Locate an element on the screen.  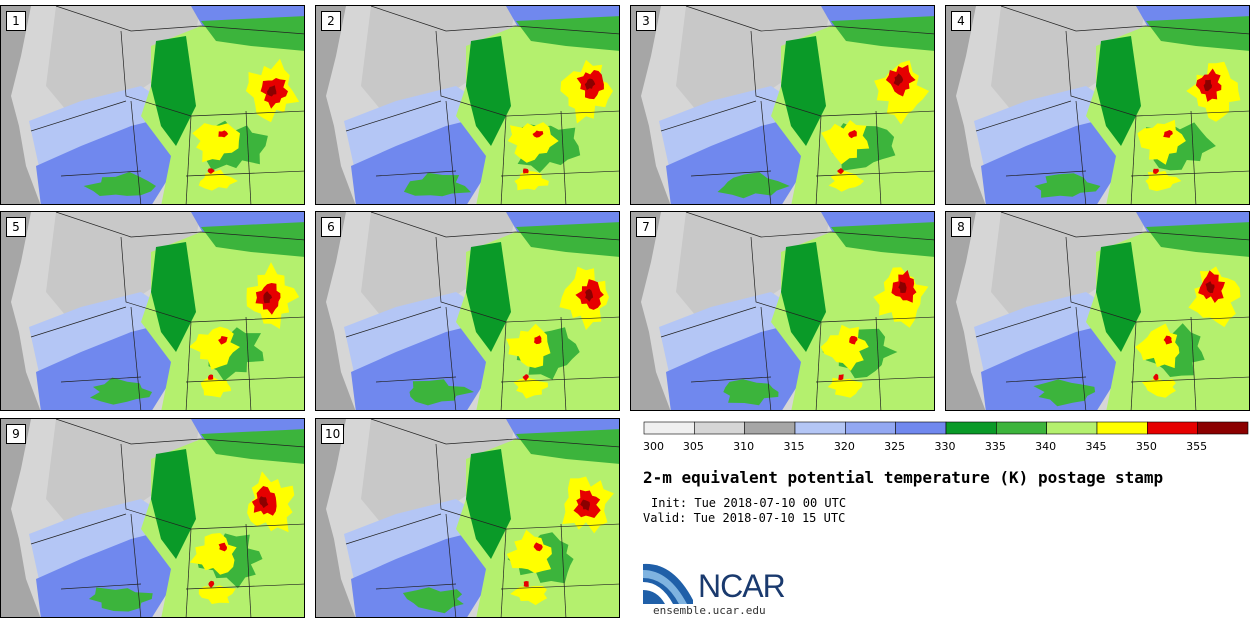
member-panel-9: 9 is located at coordinates (152, 518).